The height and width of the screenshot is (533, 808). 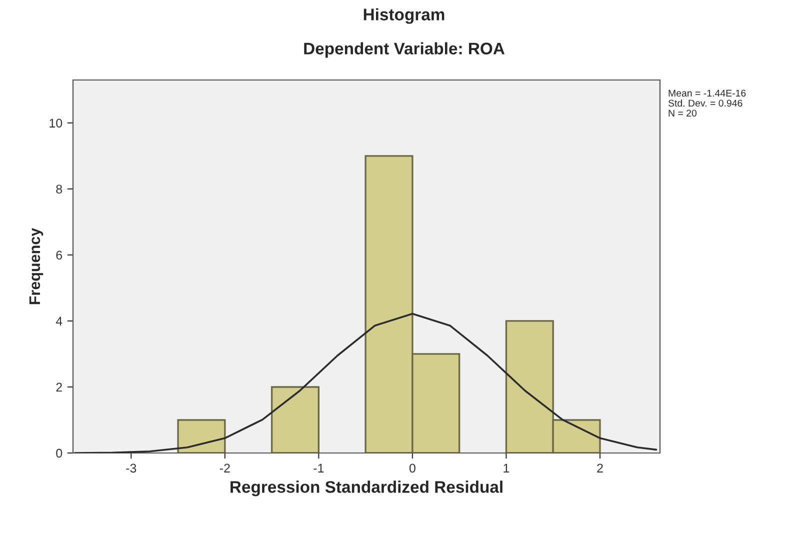 What do you see at coordinates (225, 468) in the screenshot?
I see `x-tick-label: -2` at bounding box center [225, 468].